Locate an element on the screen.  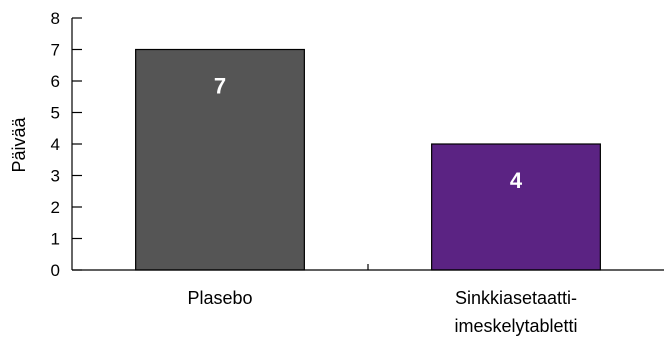
y-tick-label: 2 is located at coordinates (55, 207).